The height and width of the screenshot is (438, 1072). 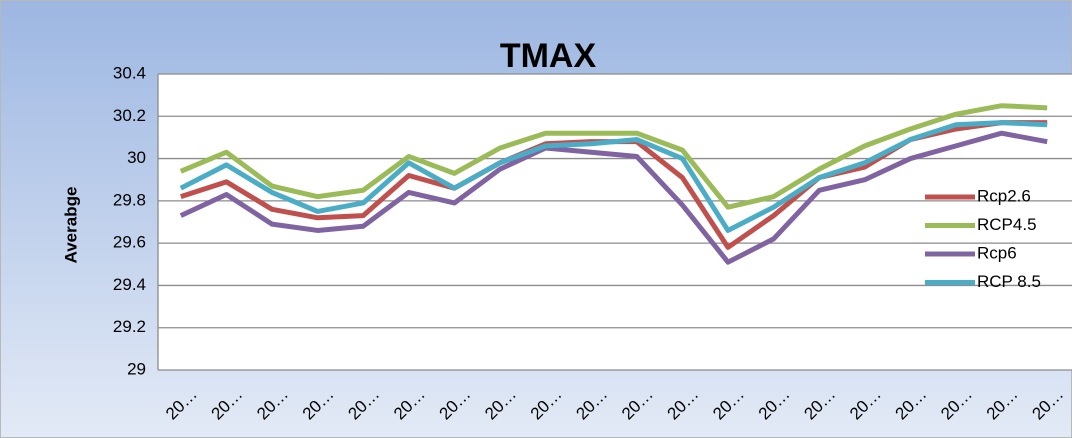 What do you see at coordinates (548, 56) in the screenshot?
I see `chart-title: TMAX` at bounding box center [548, 56].